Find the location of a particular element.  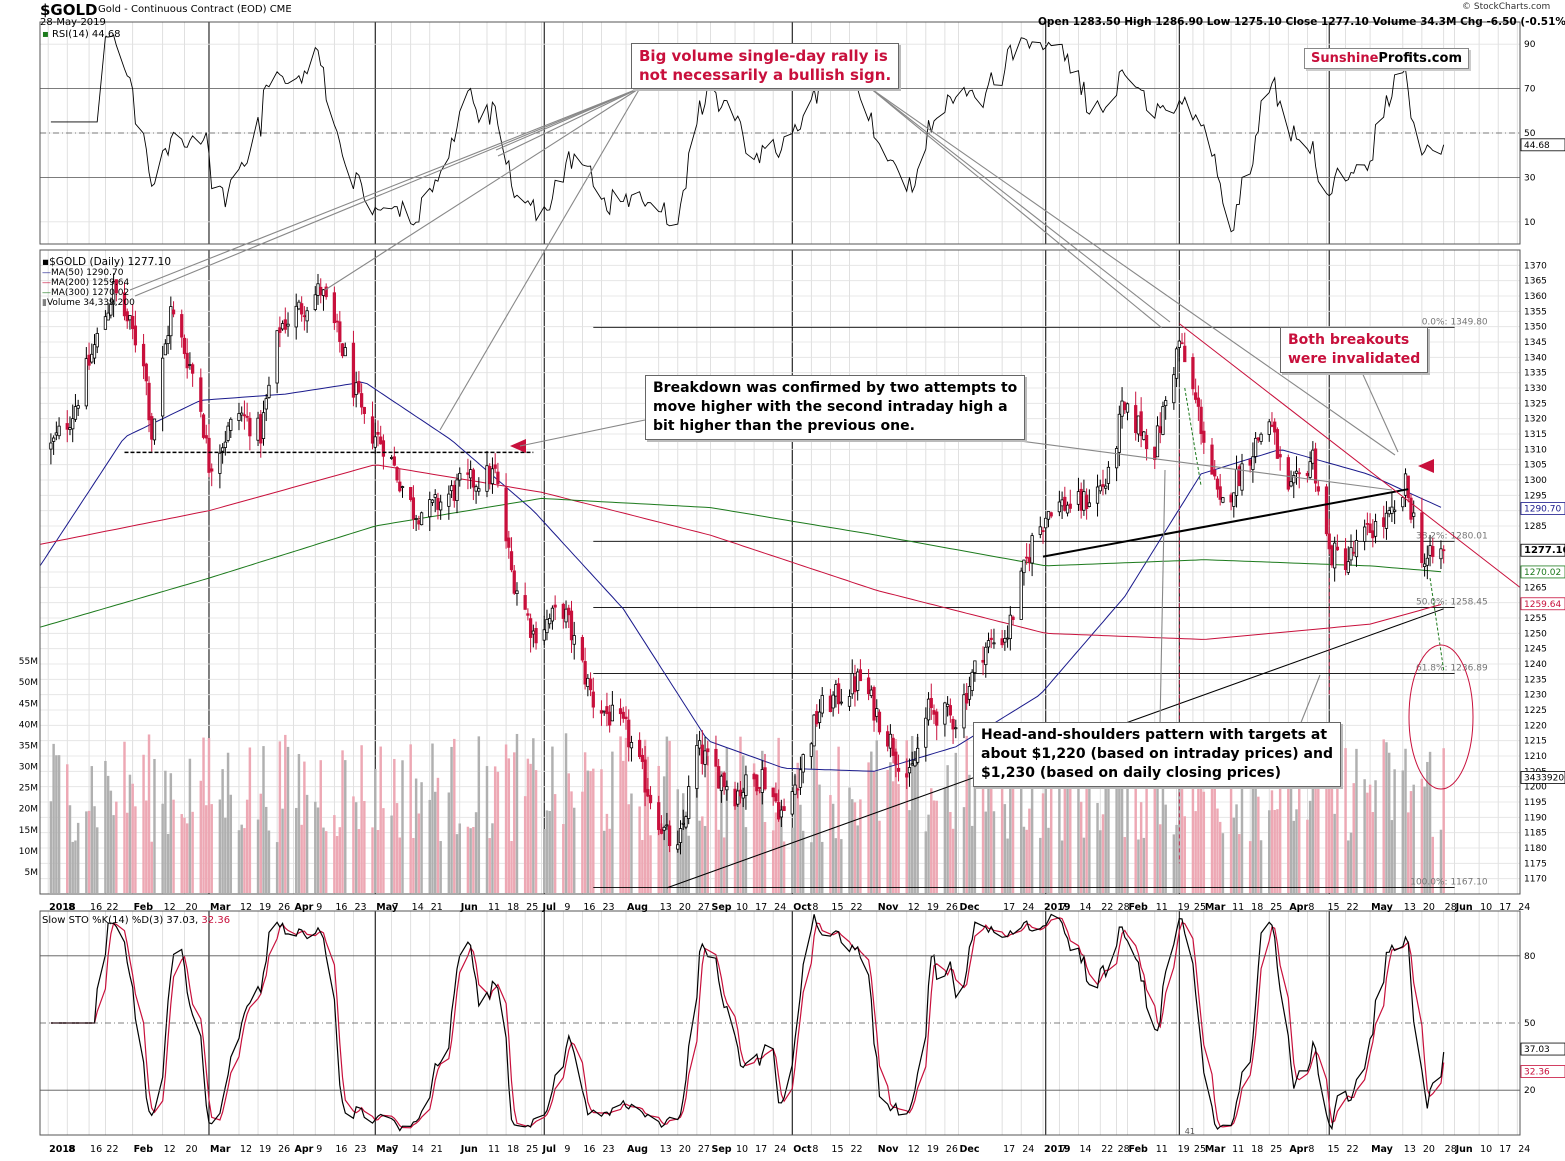

x-tick-label: 22 is located at coordinates (1107, 1149).